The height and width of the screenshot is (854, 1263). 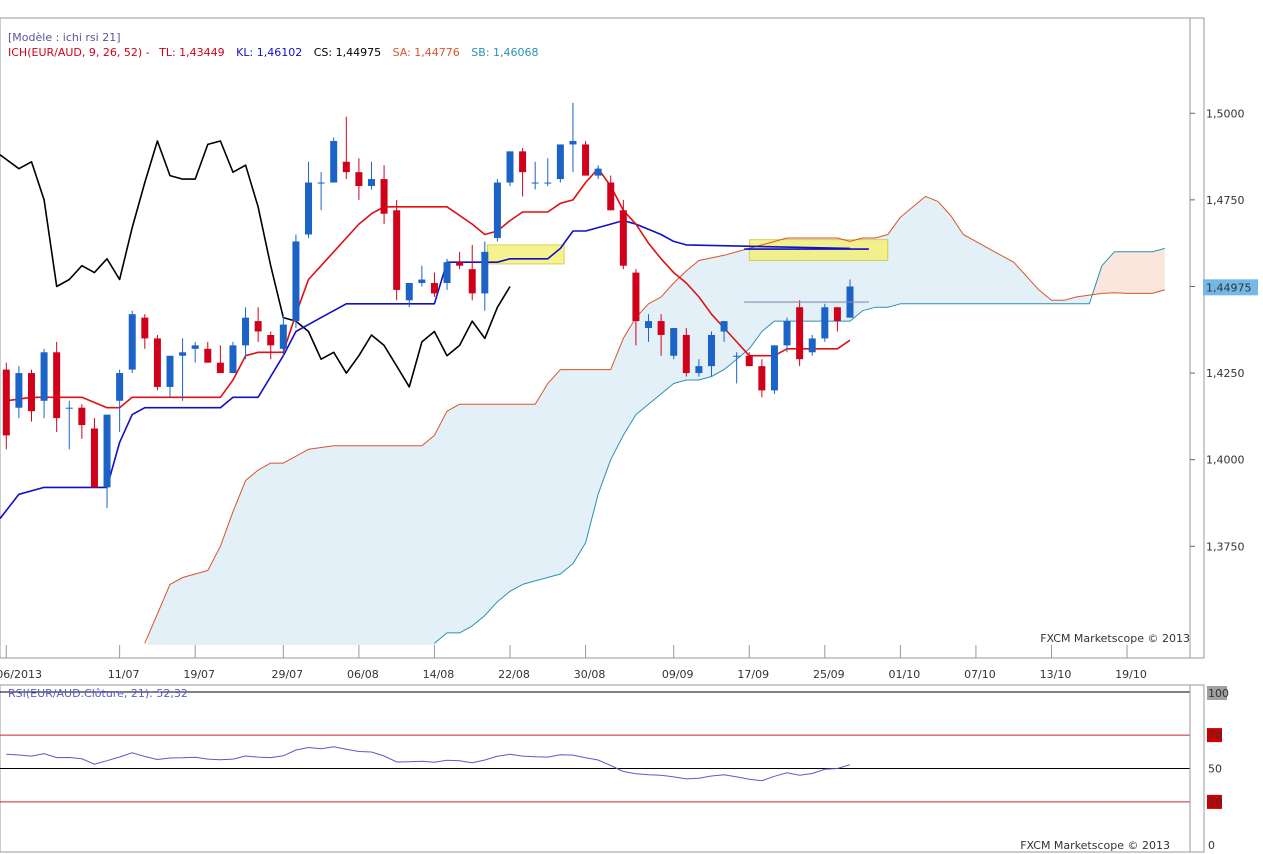 What do you see at coordinates (590, 674) in the screenshot?
I see `date-tick-label: 30/08` at bounding box center [590, 674].